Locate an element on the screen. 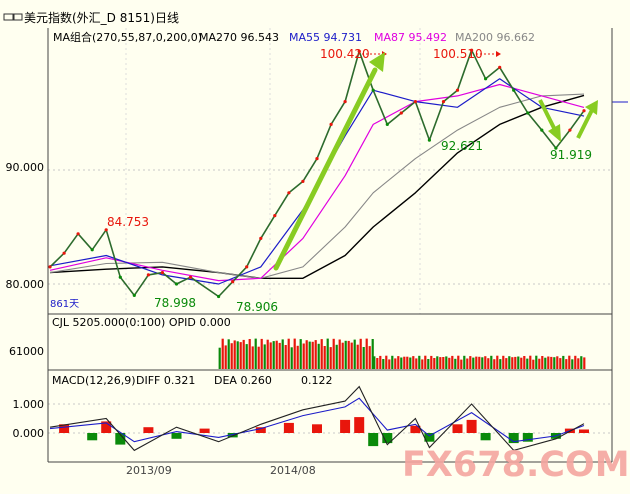 Image resolution: width=630 pixels, height=494 pixels. menu-icon is located at coordinates (13, 17).